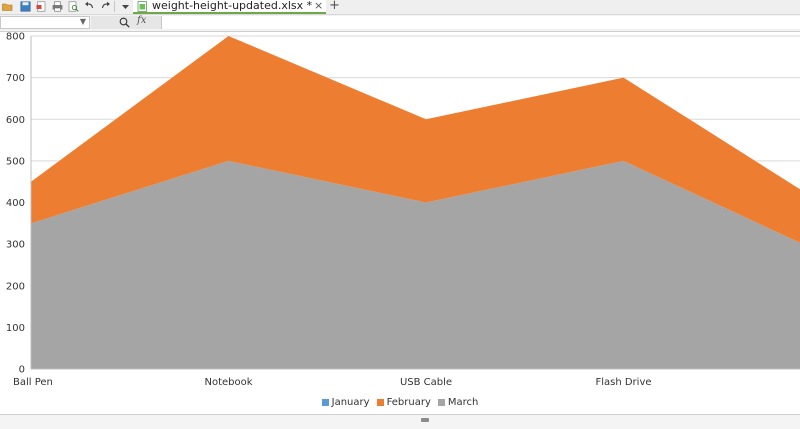 The height and width of the screenshot is (429, 800). What do you see at coordinates (45, 22) in the screenshot?
I see `name-box: ▼` at bounding box center [45, 22].